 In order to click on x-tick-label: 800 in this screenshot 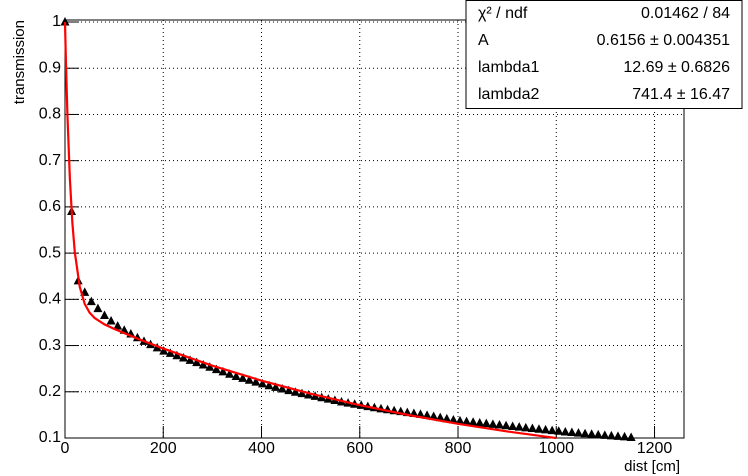, I will do `click(458, 448)`.